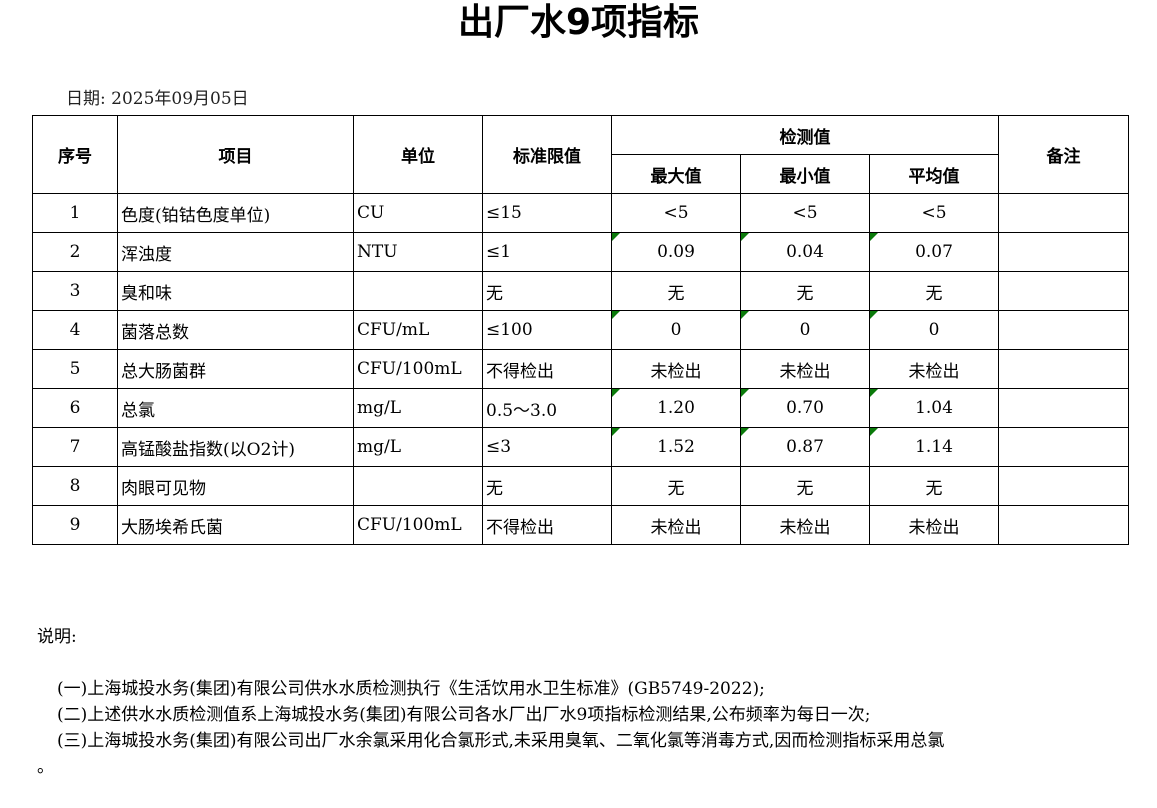  I want to click on table-row: 7 高锰酸盐指数(以O2计) mg/L ≤3 1.52 0.87 1.14, so click(581, 447).